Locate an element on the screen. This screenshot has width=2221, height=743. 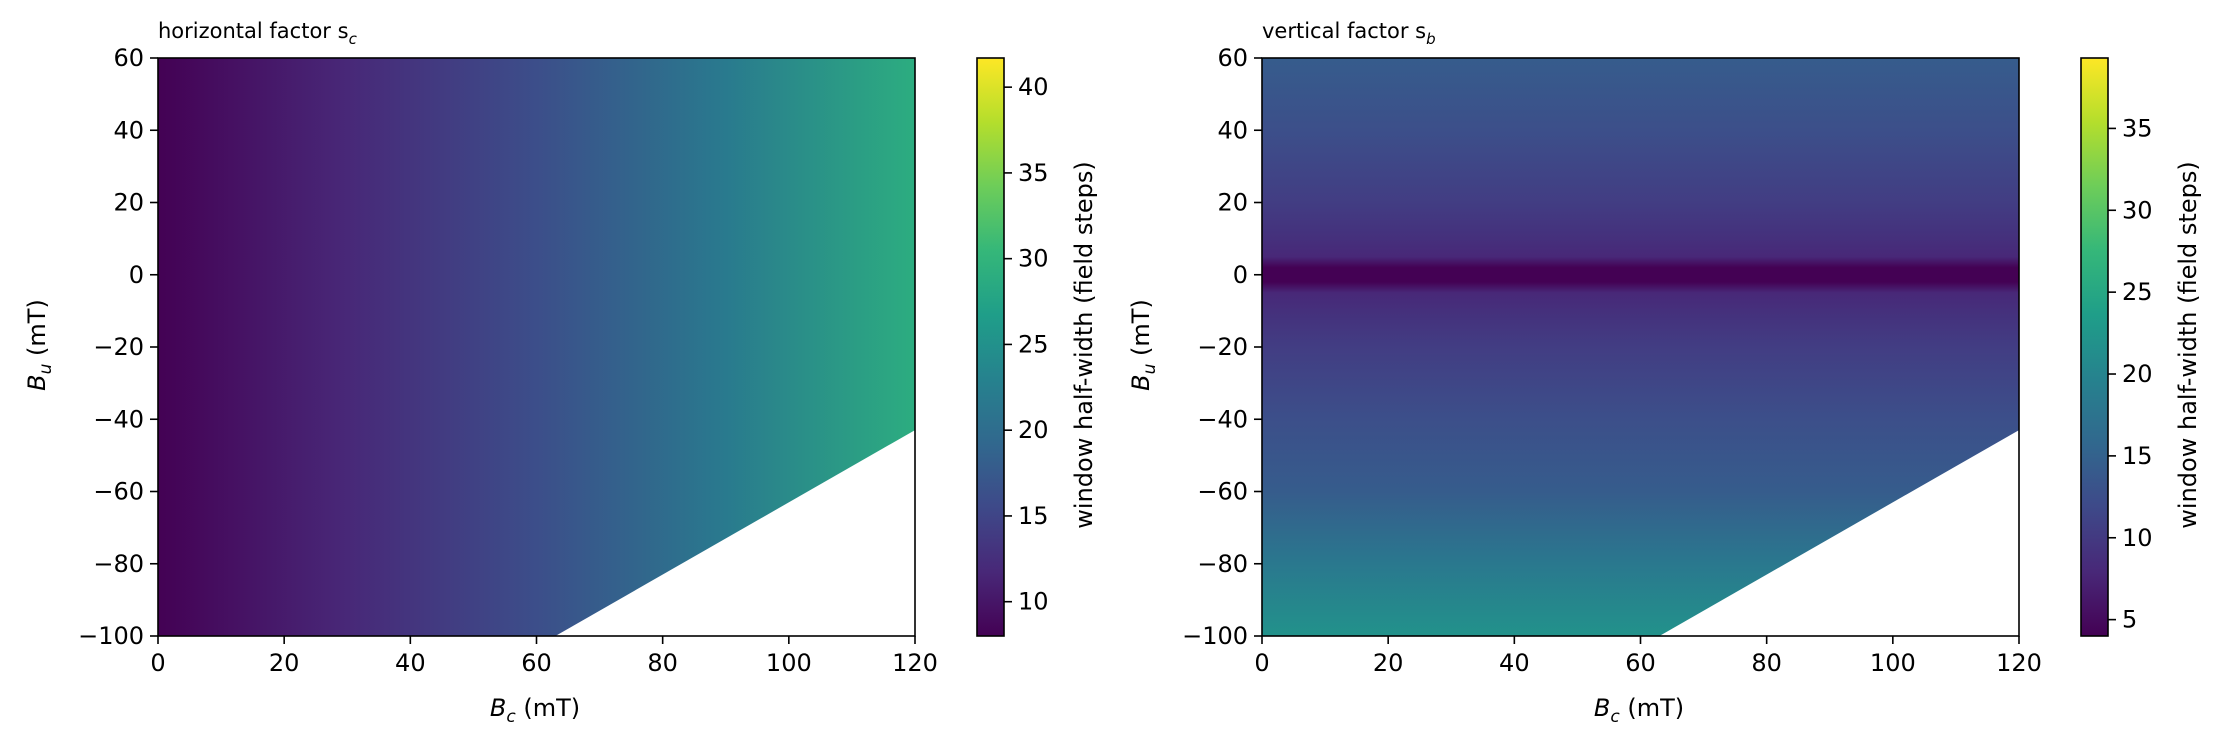
colorbar: 5 10 15 20 25 30 35 is located at coordinates (2116, 347).